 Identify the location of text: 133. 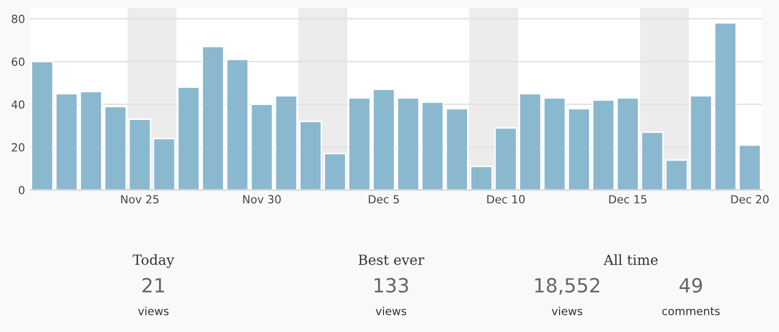
(391, 285).